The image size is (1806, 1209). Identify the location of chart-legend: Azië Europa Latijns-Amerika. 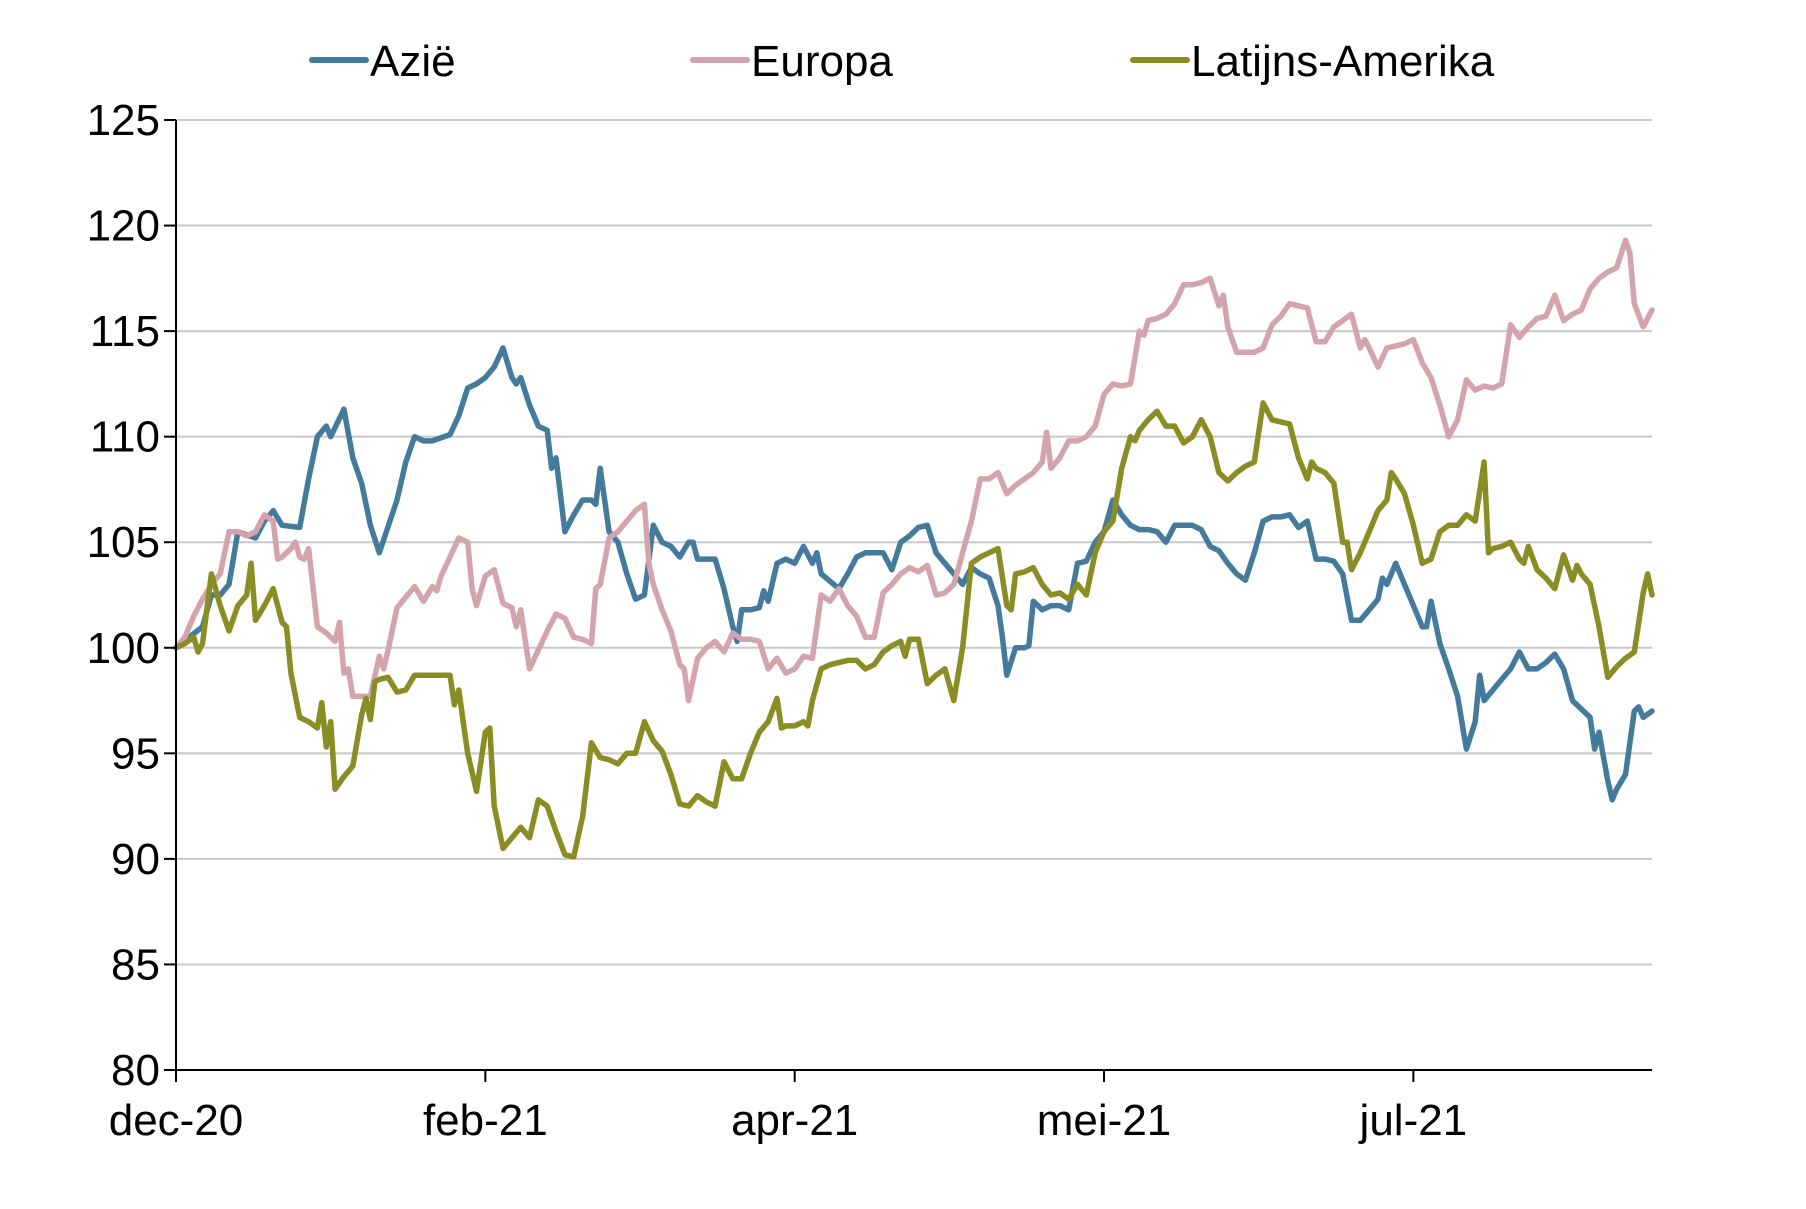
(902, 61).